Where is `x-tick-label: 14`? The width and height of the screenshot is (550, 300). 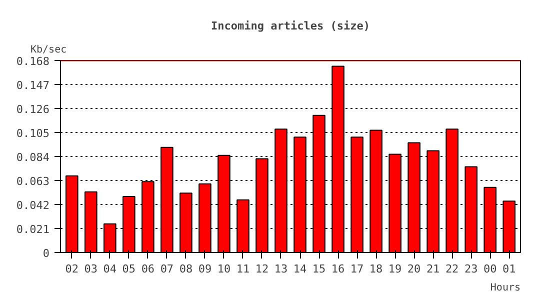
x-tick-label: 14 is located at coordinates (300, 269).